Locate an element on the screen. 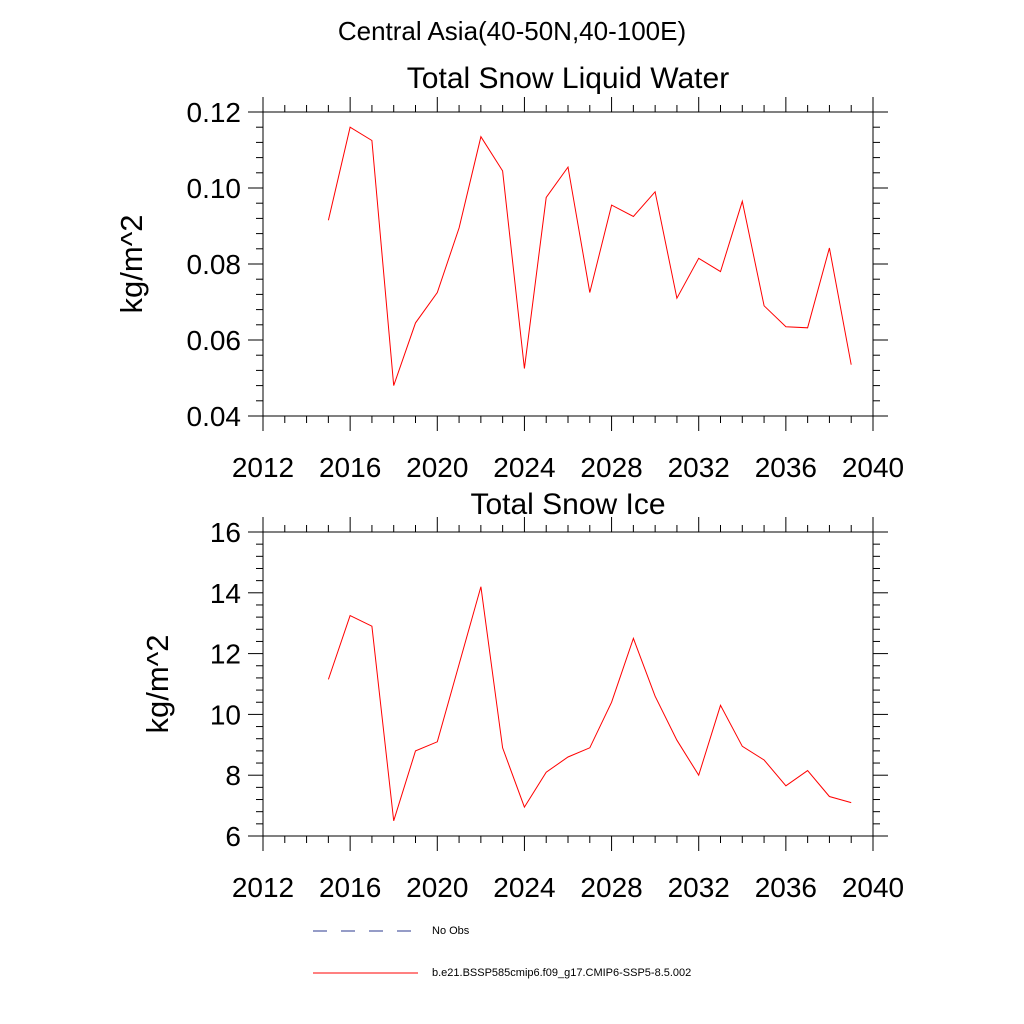 The image size is (1024, 1024). y-tick-label: 0.12 is located at coordinates (214, 112).